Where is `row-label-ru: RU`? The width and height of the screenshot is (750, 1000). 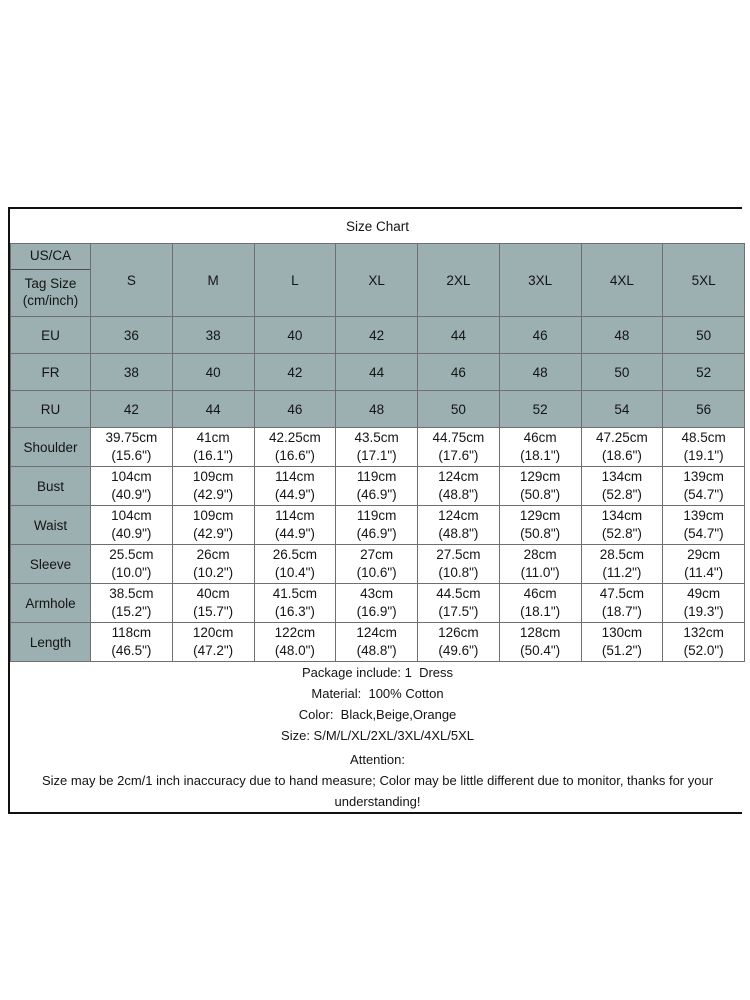 row-label-ru: RU is located at coordinates (50, 409).